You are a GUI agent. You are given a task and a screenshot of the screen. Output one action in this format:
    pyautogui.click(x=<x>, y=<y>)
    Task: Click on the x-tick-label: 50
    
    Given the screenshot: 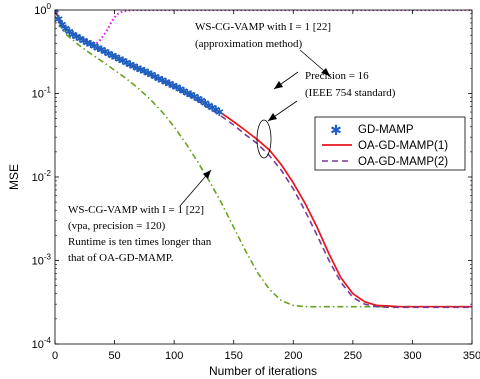 What is the action you would take?
    pyautogui.click(x=114, y=356)
    